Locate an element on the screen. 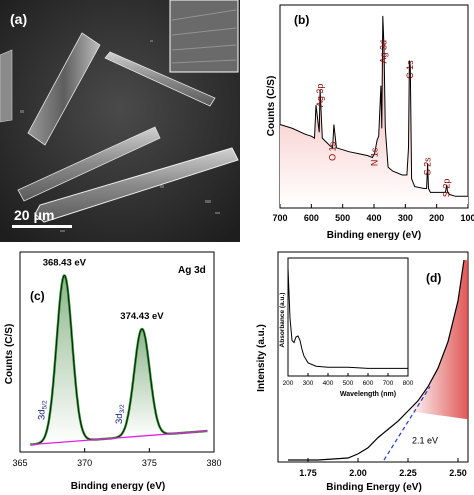 This screenshot has width=474, height=495. y-axis-title: Intensity (a.u.) is located at coordinates (261, 358).